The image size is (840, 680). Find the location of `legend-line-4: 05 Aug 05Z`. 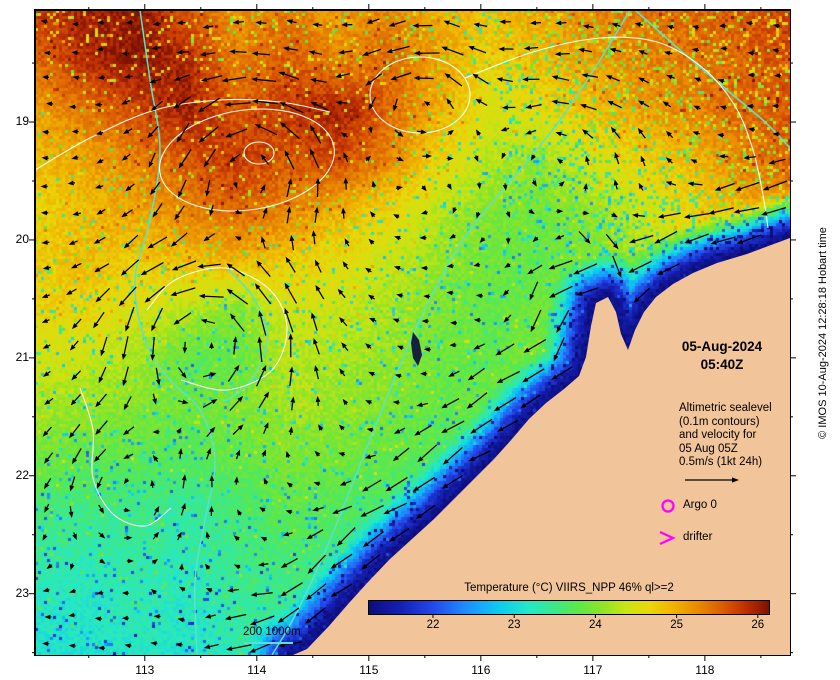

legend-line-4: 05 Aug 05Z is located at coordinates (708, 448).